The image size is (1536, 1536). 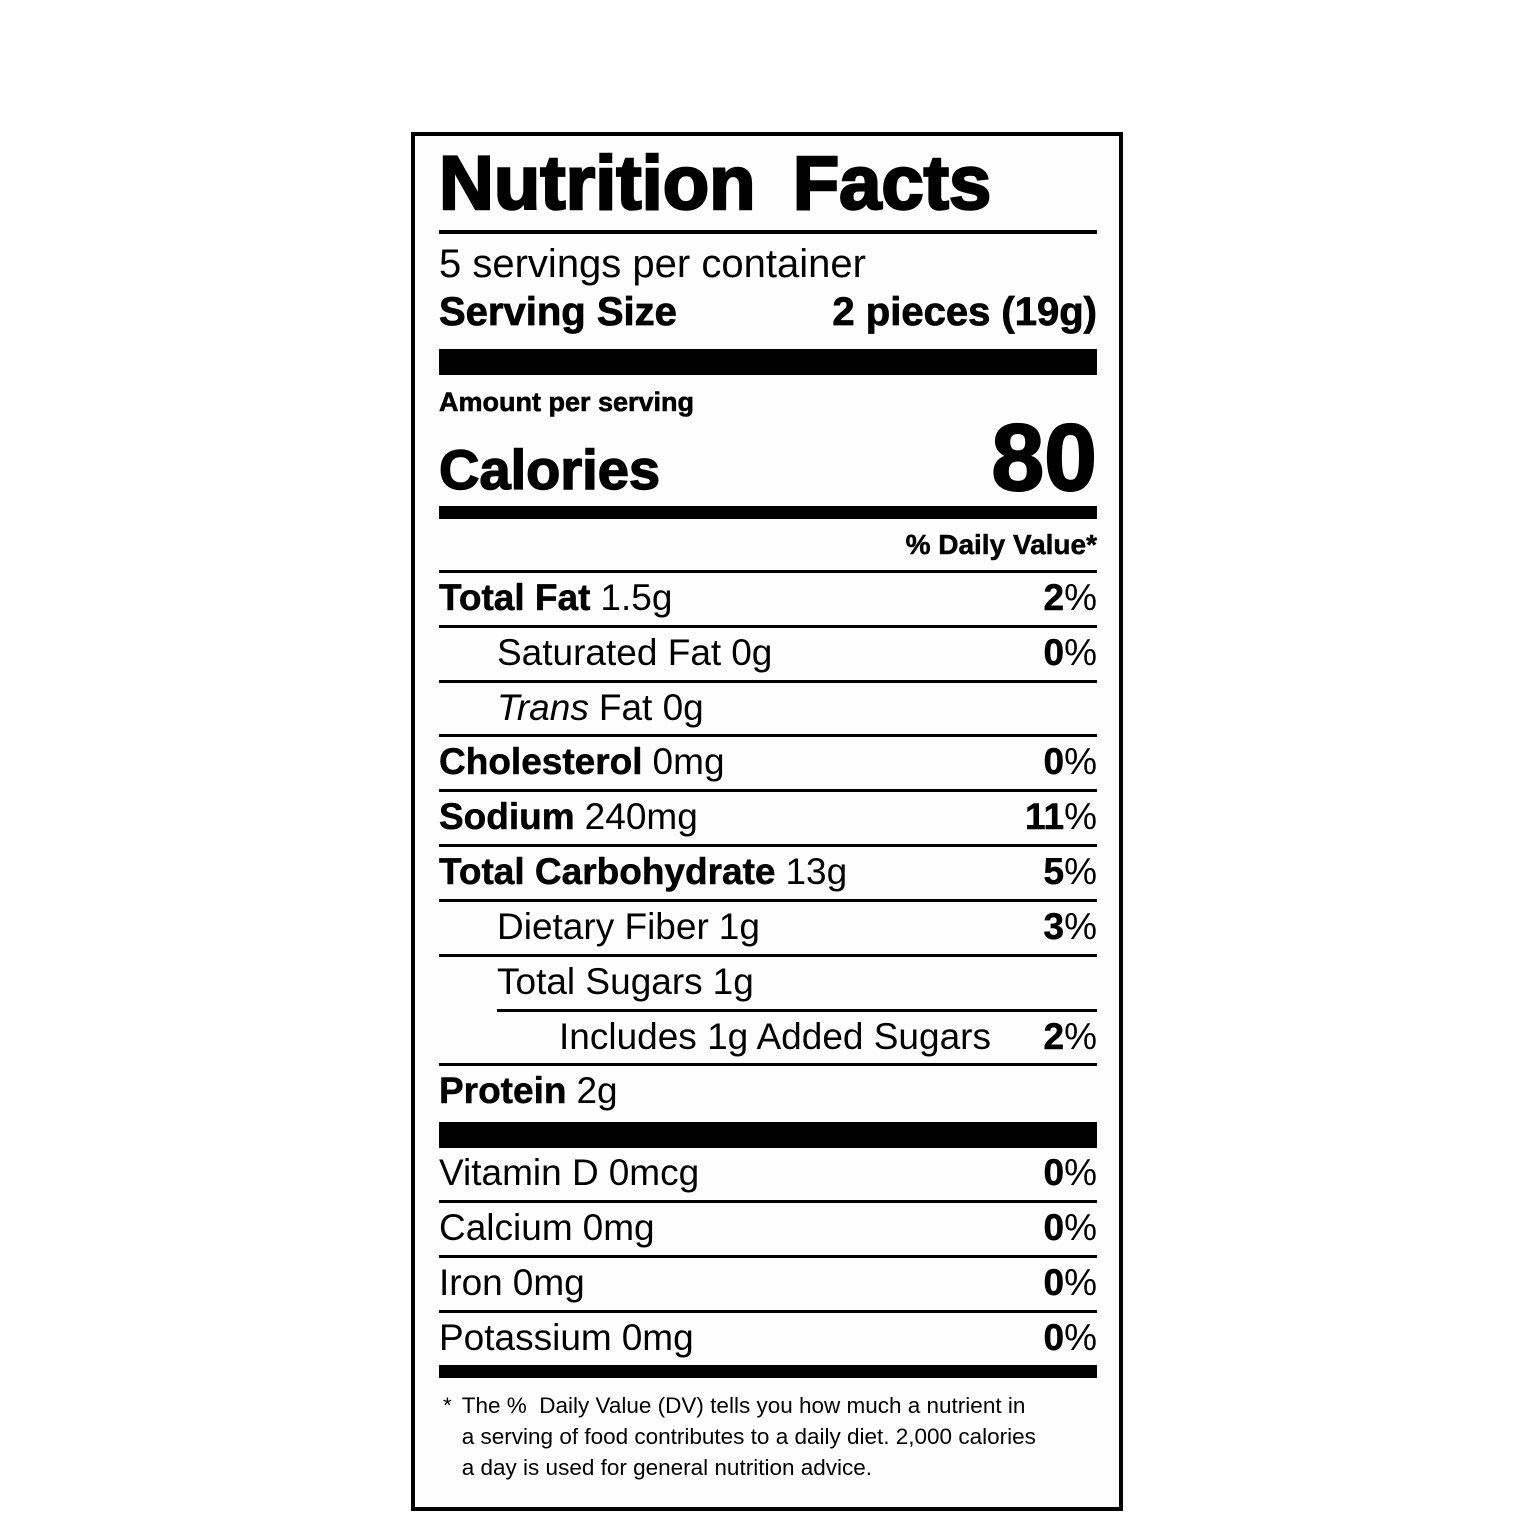 I want to click on daily-value: 11%, so click(x=1060, y=817).